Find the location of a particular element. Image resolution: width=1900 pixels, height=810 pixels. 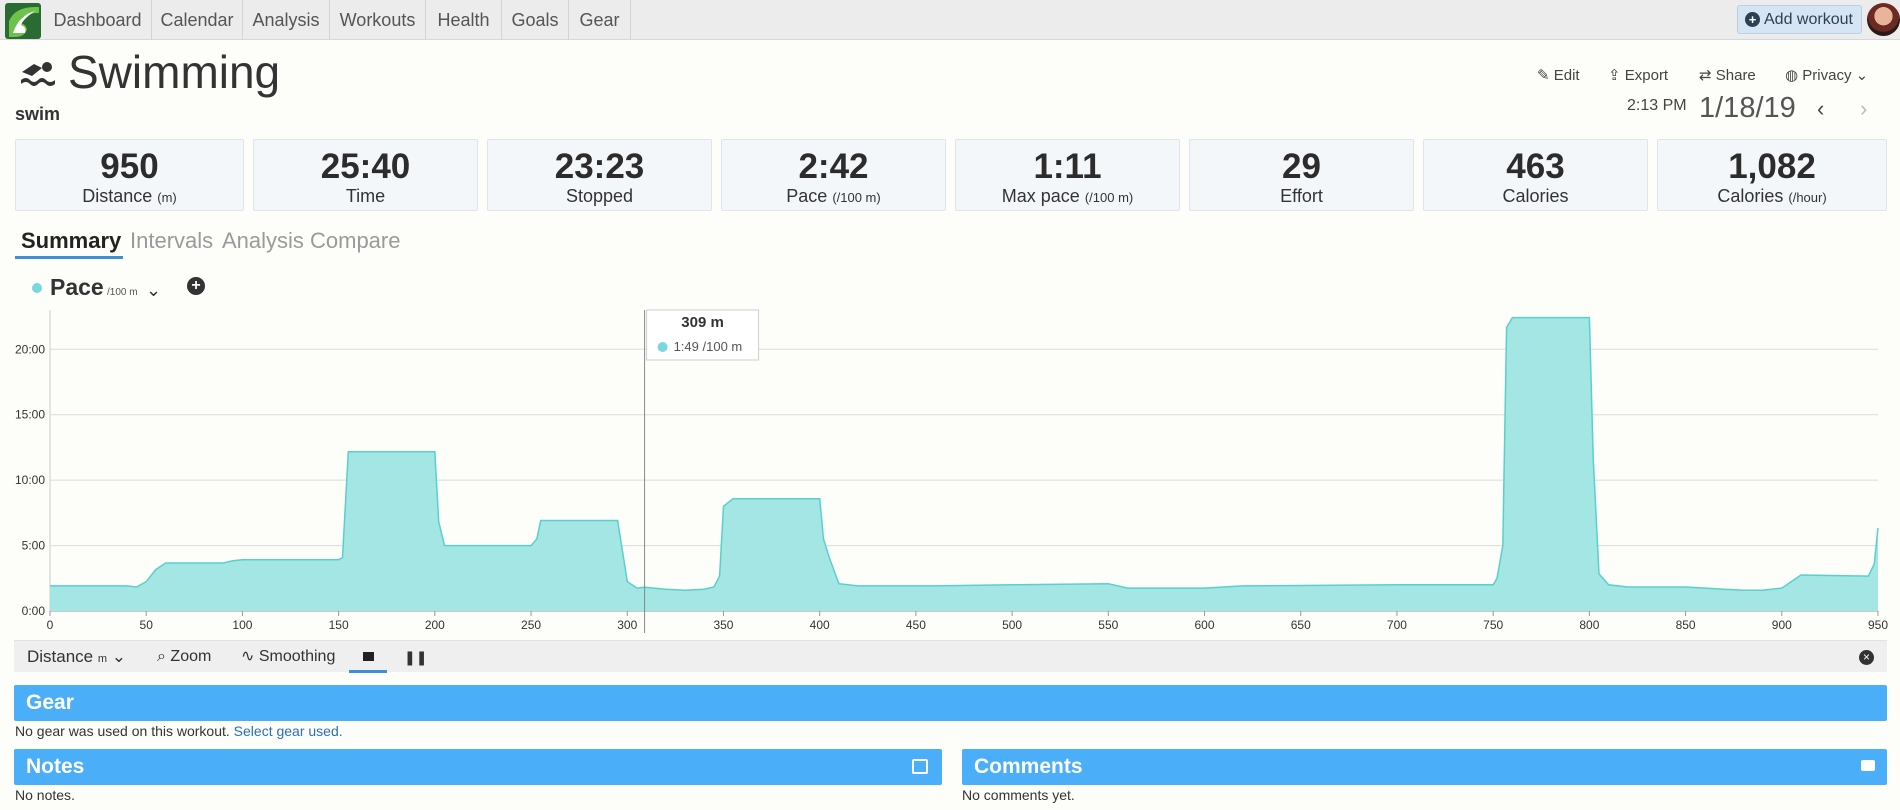

privacy-dropdown: ◍ Privacy ⌄ is located at coordinates (1826, 75).